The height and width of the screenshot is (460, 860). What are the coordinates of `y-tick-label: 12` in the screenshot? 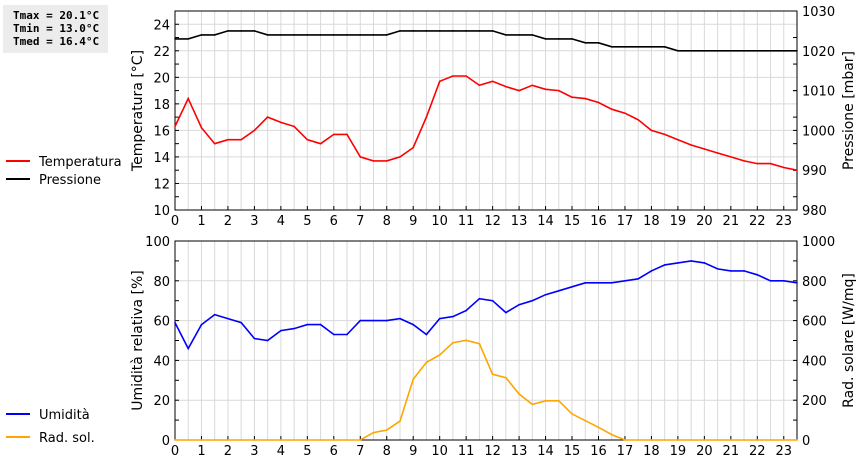 It's located at (161, 184).